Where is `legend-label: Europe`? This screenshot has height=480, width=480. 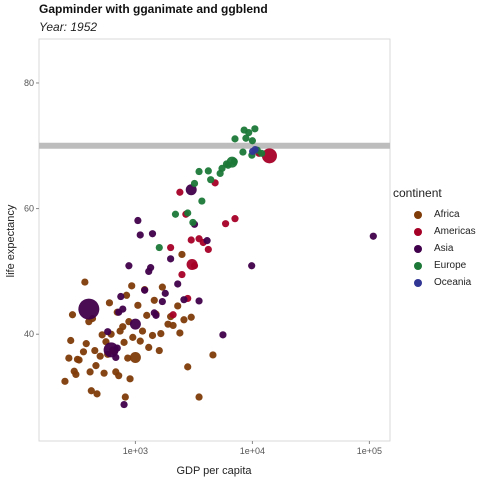 legend-label: Europe is located at coordinates (450, 265).